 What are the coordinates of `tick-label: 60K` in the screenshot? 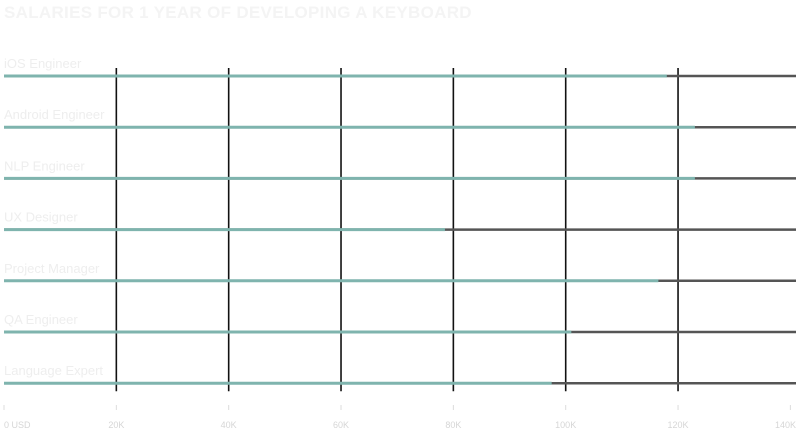 It's located at (341, 425).